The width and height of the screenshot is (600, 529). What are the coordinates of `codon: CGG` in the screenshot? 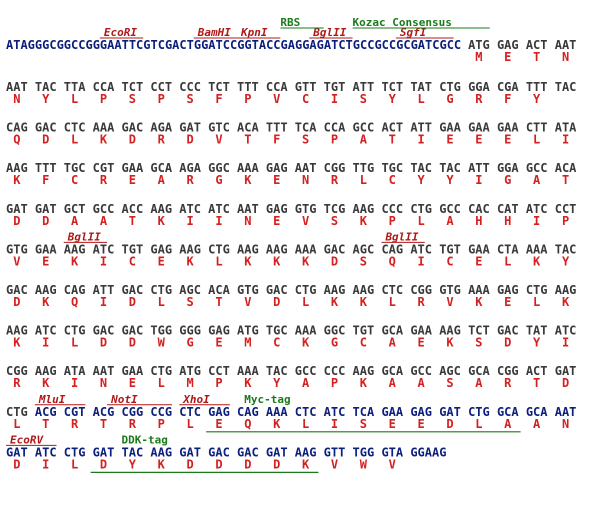 It's located at (17, 371).